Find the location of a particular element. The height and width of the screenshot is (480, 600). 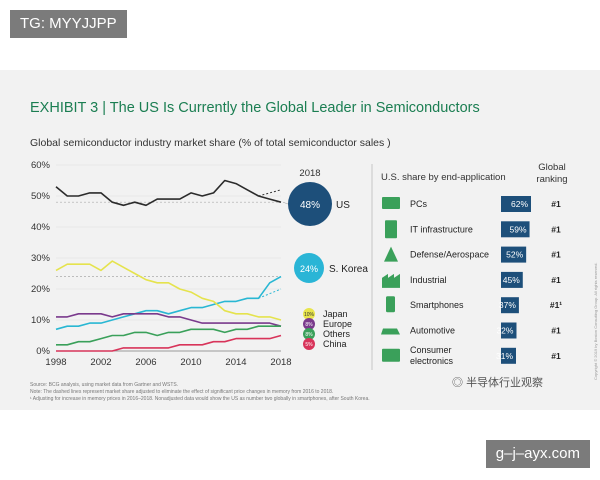

ranking-value: #1¹ is located at coordinates (556, 305).